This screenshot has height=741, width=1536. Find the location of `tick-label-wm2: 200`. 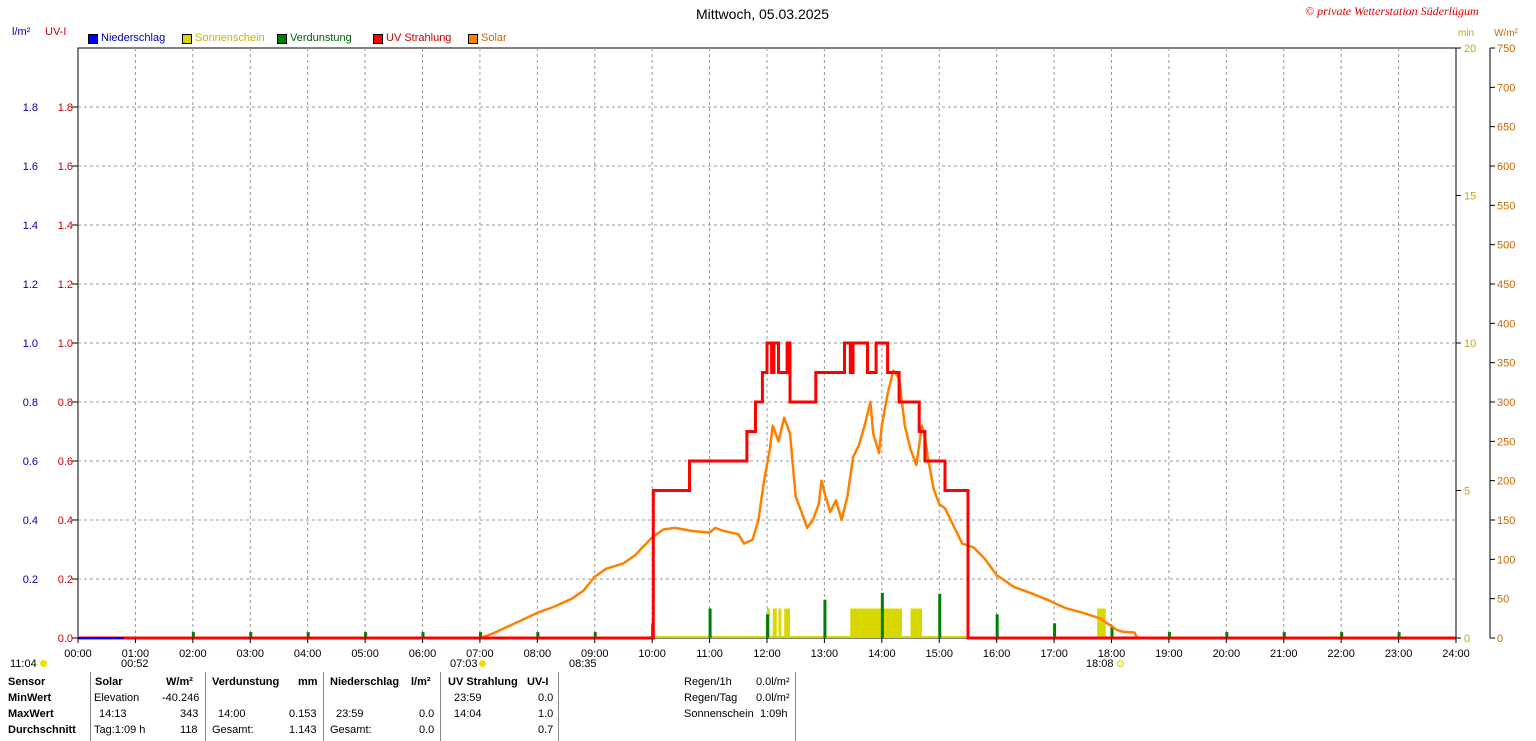

tick-label-wm2: 200 is located at coordinates (1506, 482).